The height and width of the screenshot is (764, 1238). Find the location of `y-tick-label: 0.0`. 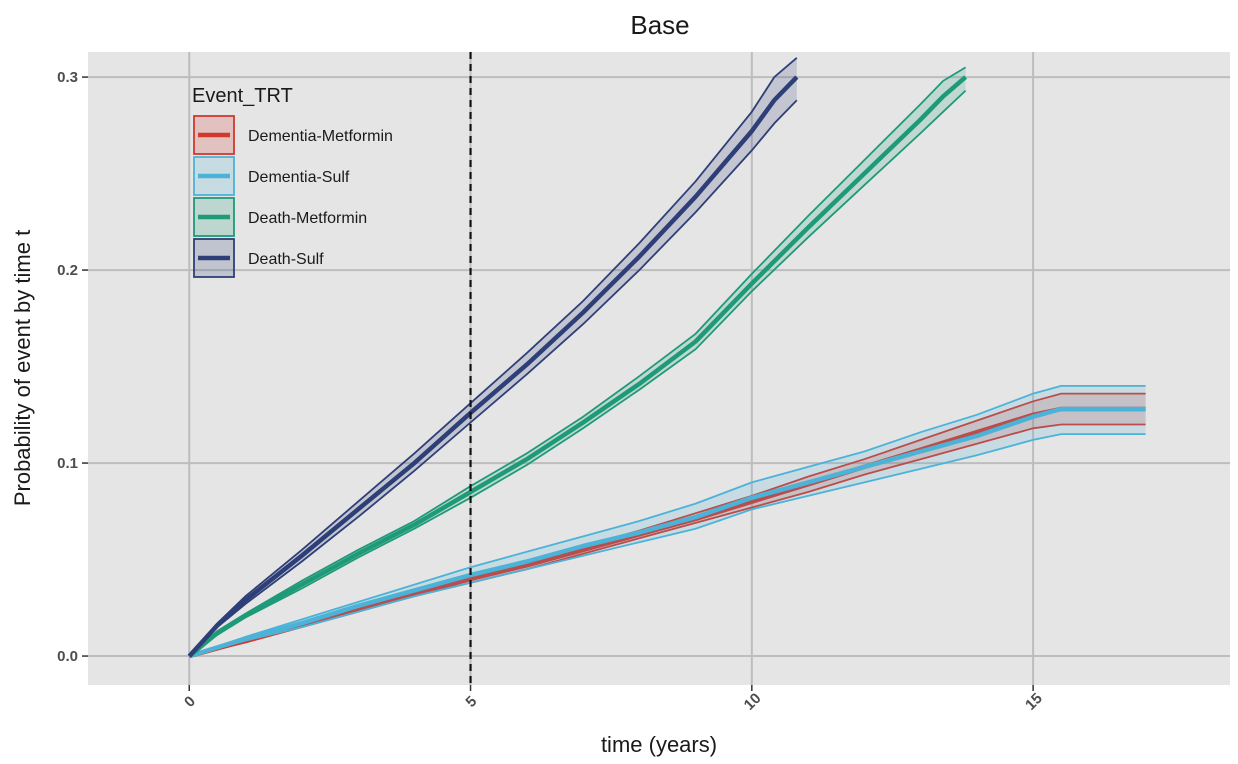

y-tick-label: 0.0 is located at coordinates (67, 656).